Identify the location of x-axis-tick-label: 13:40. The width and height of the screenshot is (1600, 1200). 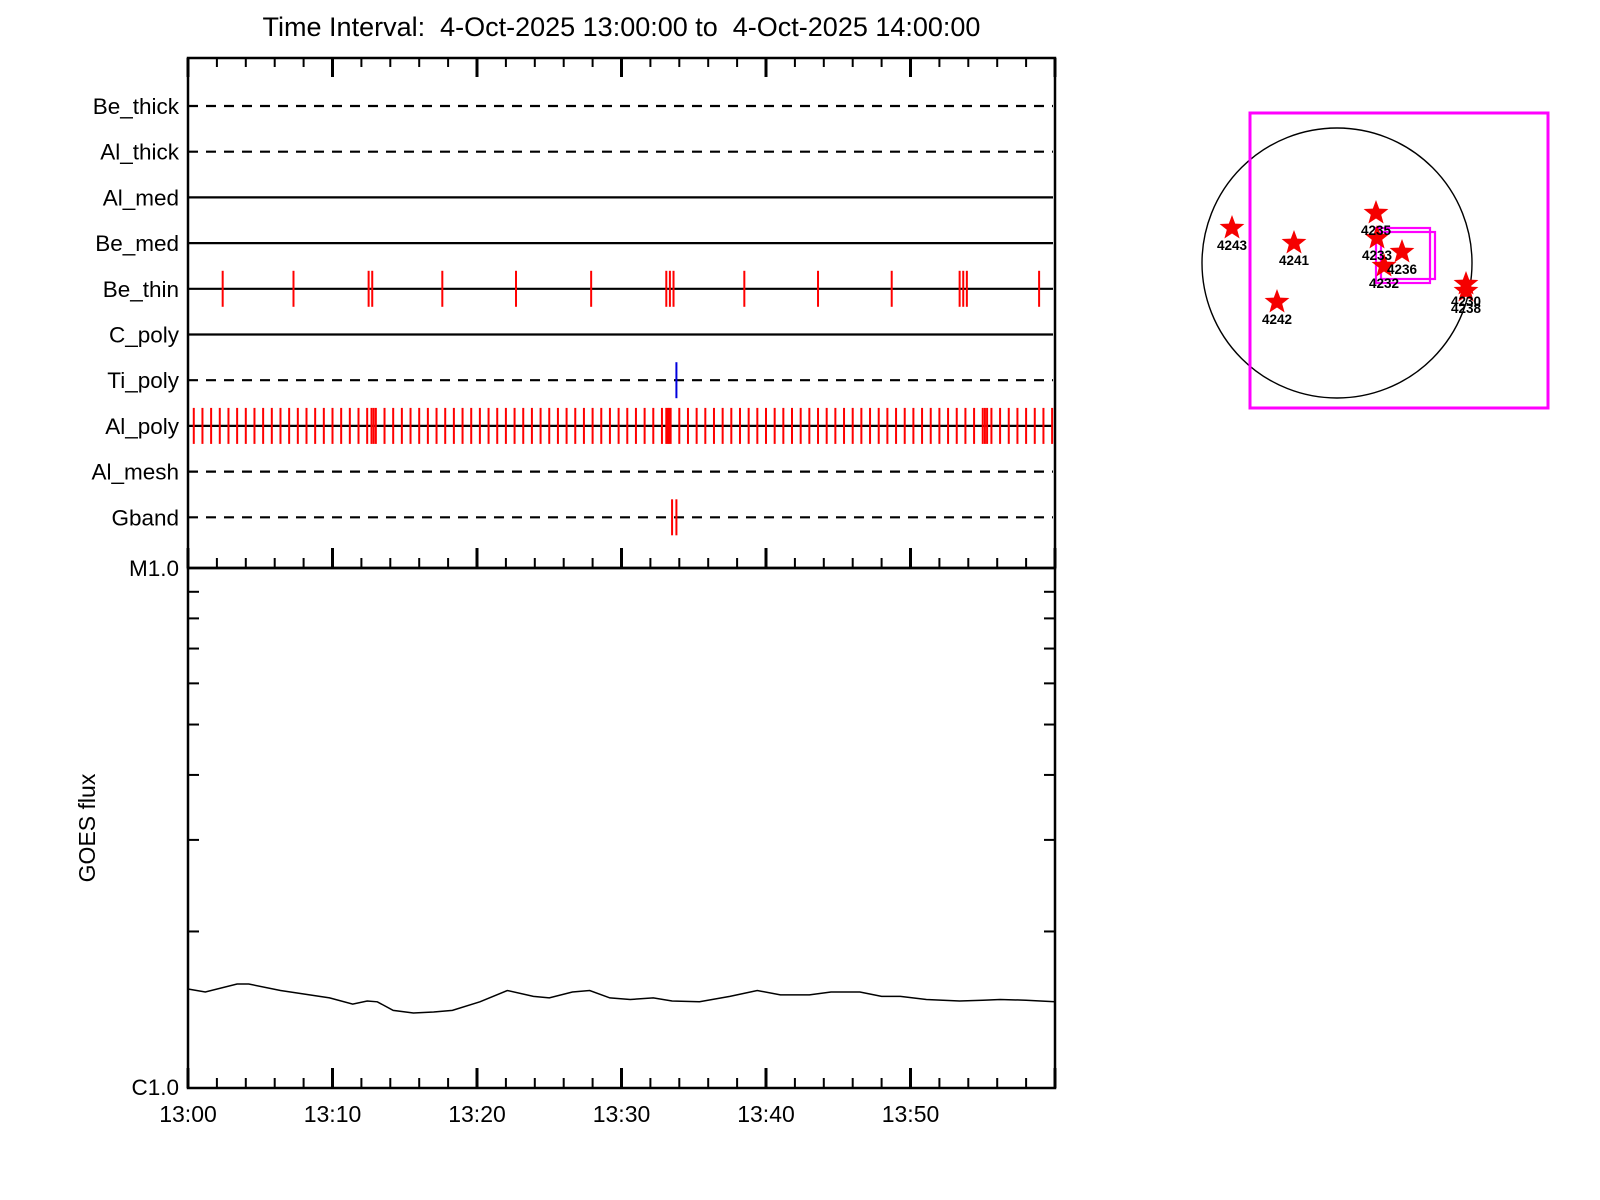
(766, 1114).